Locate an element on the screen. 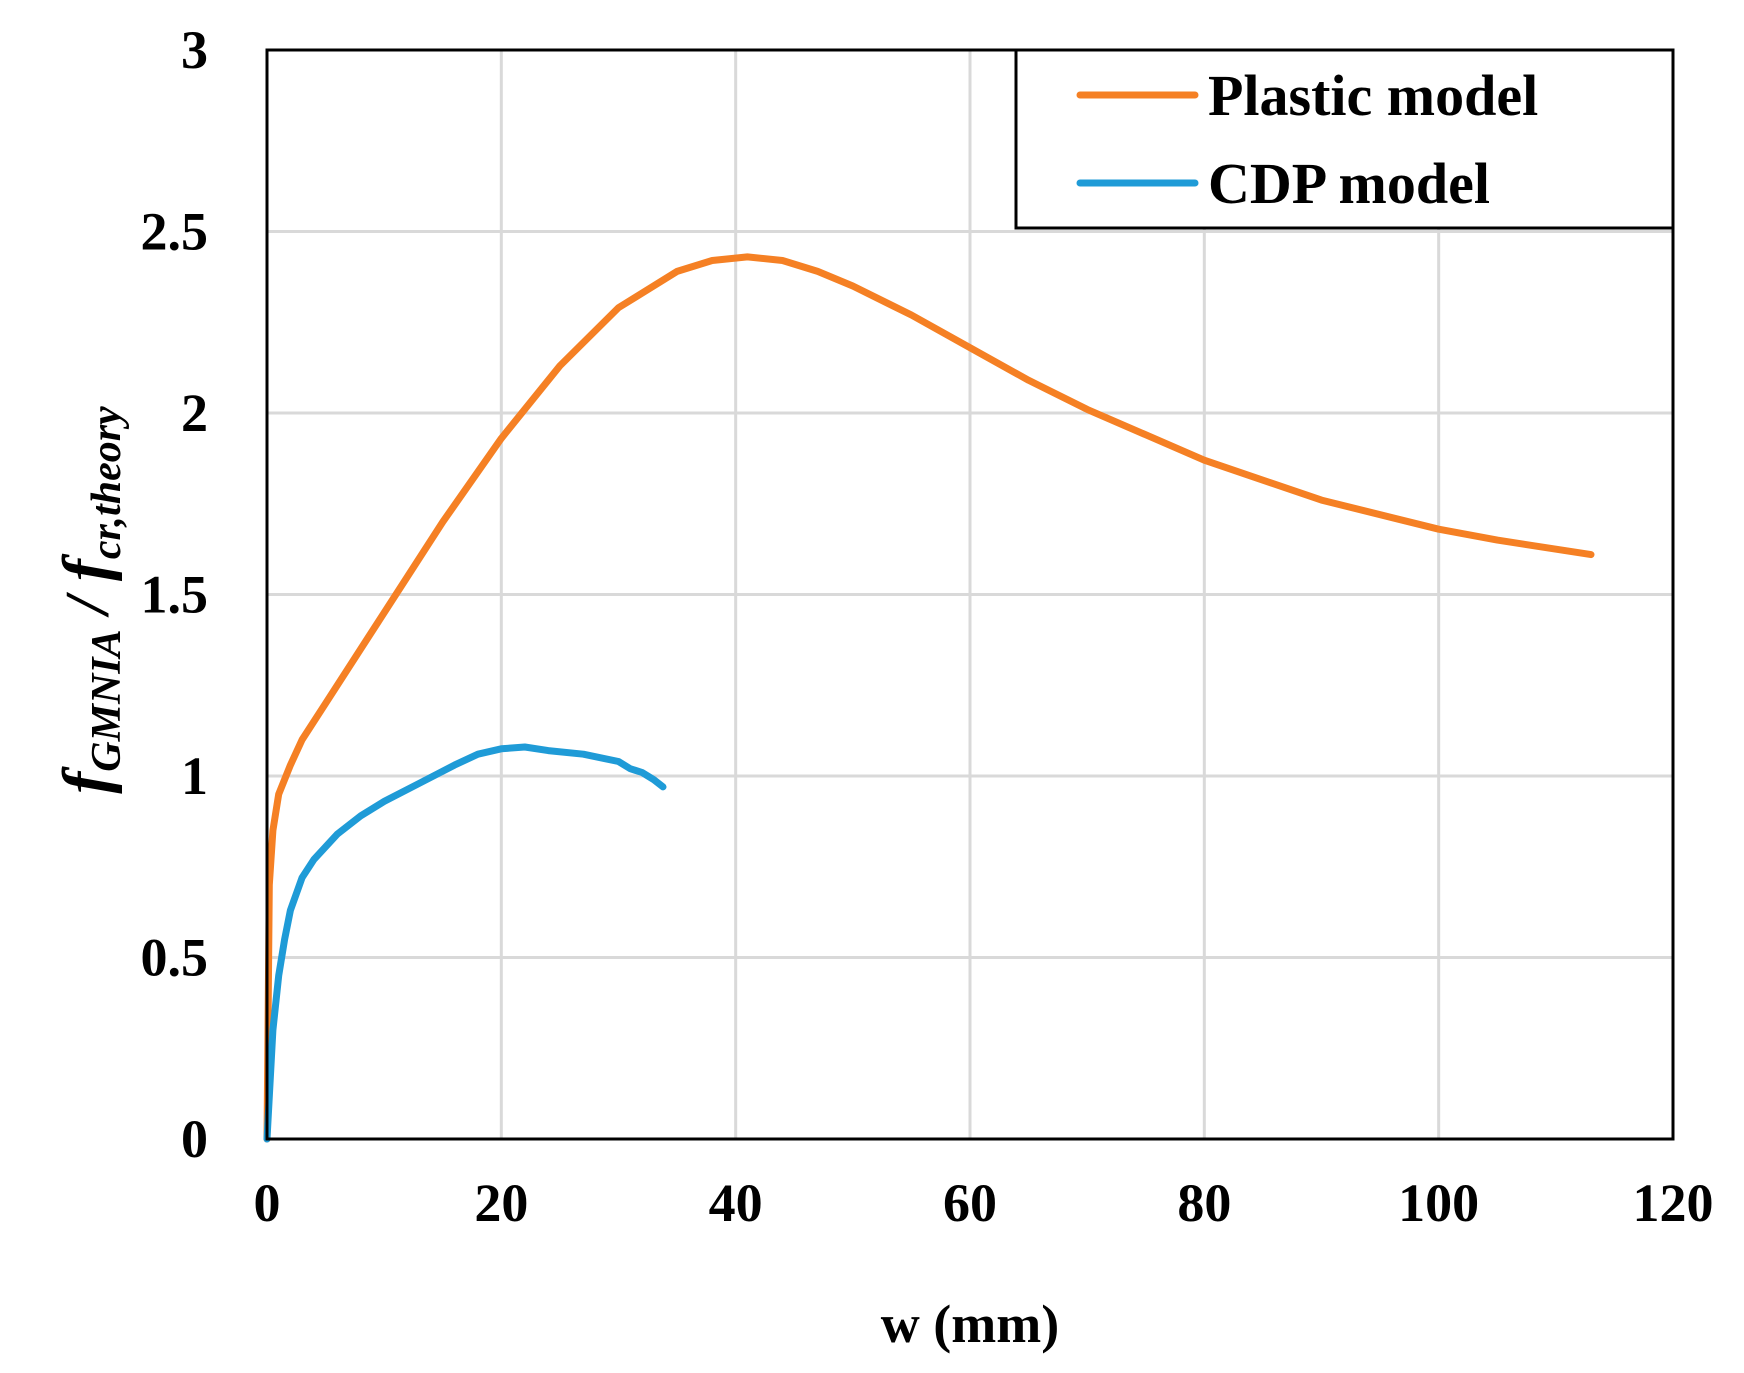 The width and height of the screenshot is (1744, 1373). x-tick-label: 40 is located at coordinates (736, 1203).